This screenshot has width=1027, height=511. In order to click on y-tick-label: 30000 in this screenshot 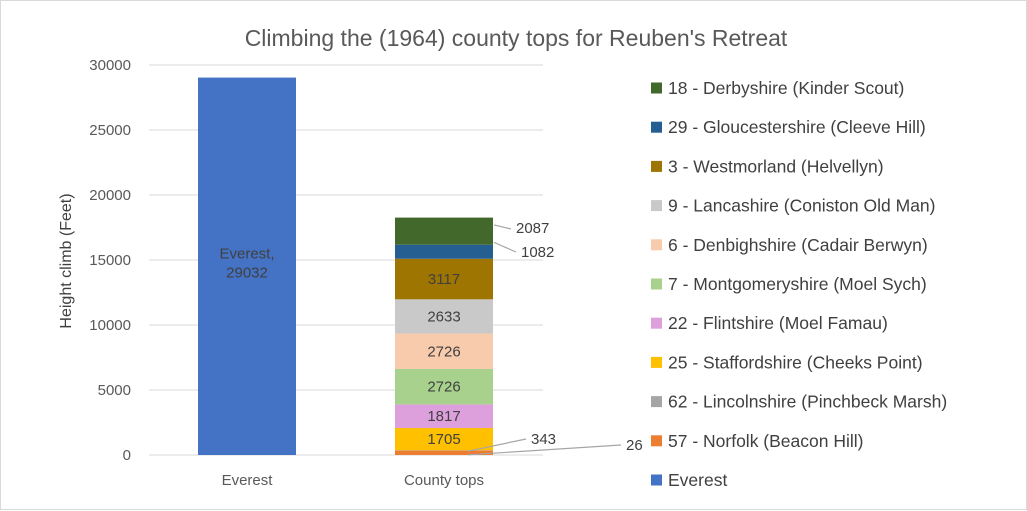, I will do `click(110, 65)`.